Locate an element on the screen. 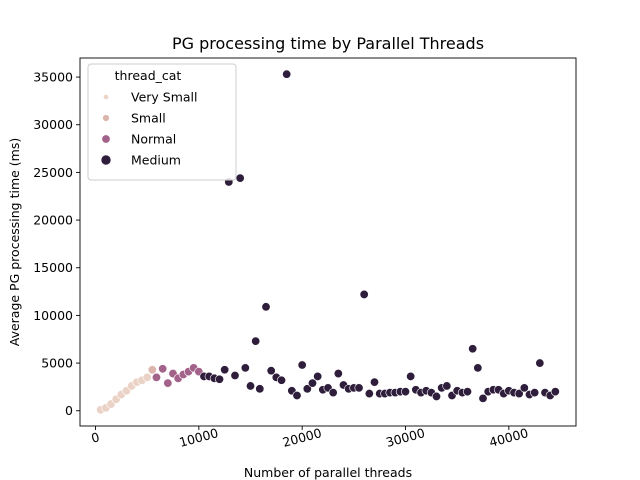  legend-label: Medium is located at coordinates (156, 160).